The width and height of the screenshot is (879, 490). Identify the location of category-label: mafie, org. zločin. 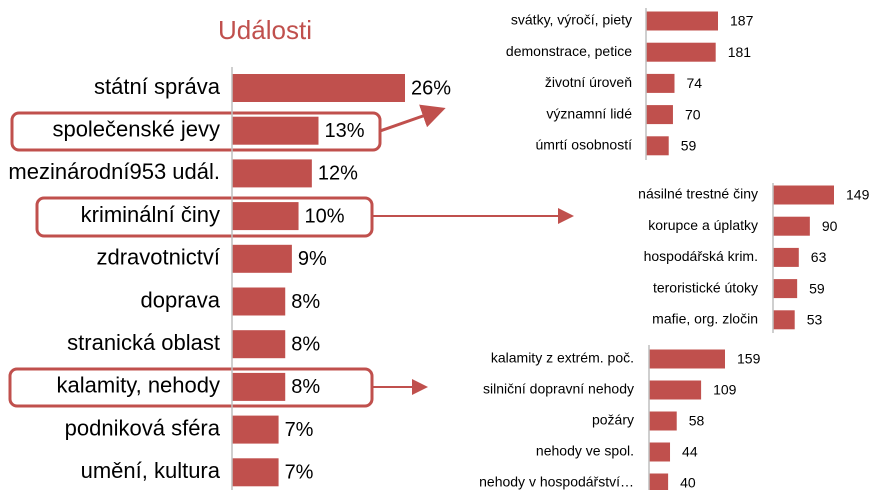
(705, 319).